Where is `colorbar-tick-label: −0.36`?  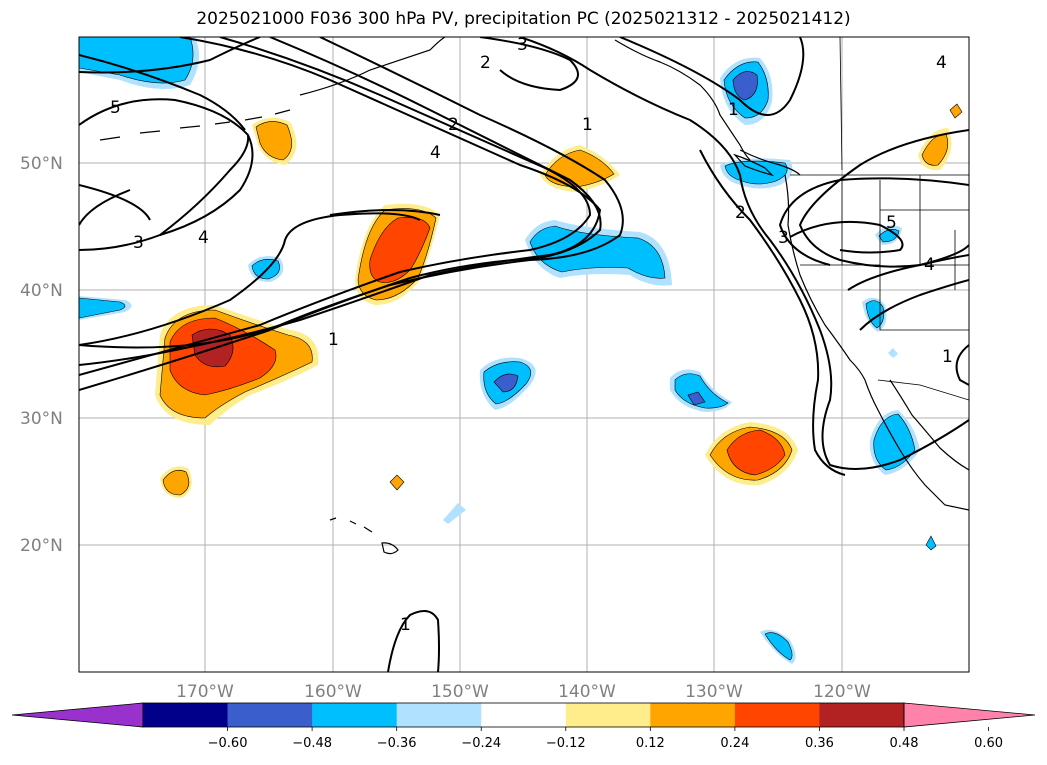
colorbar-tick-label: −0.36 is located at coordinates (397, 743).